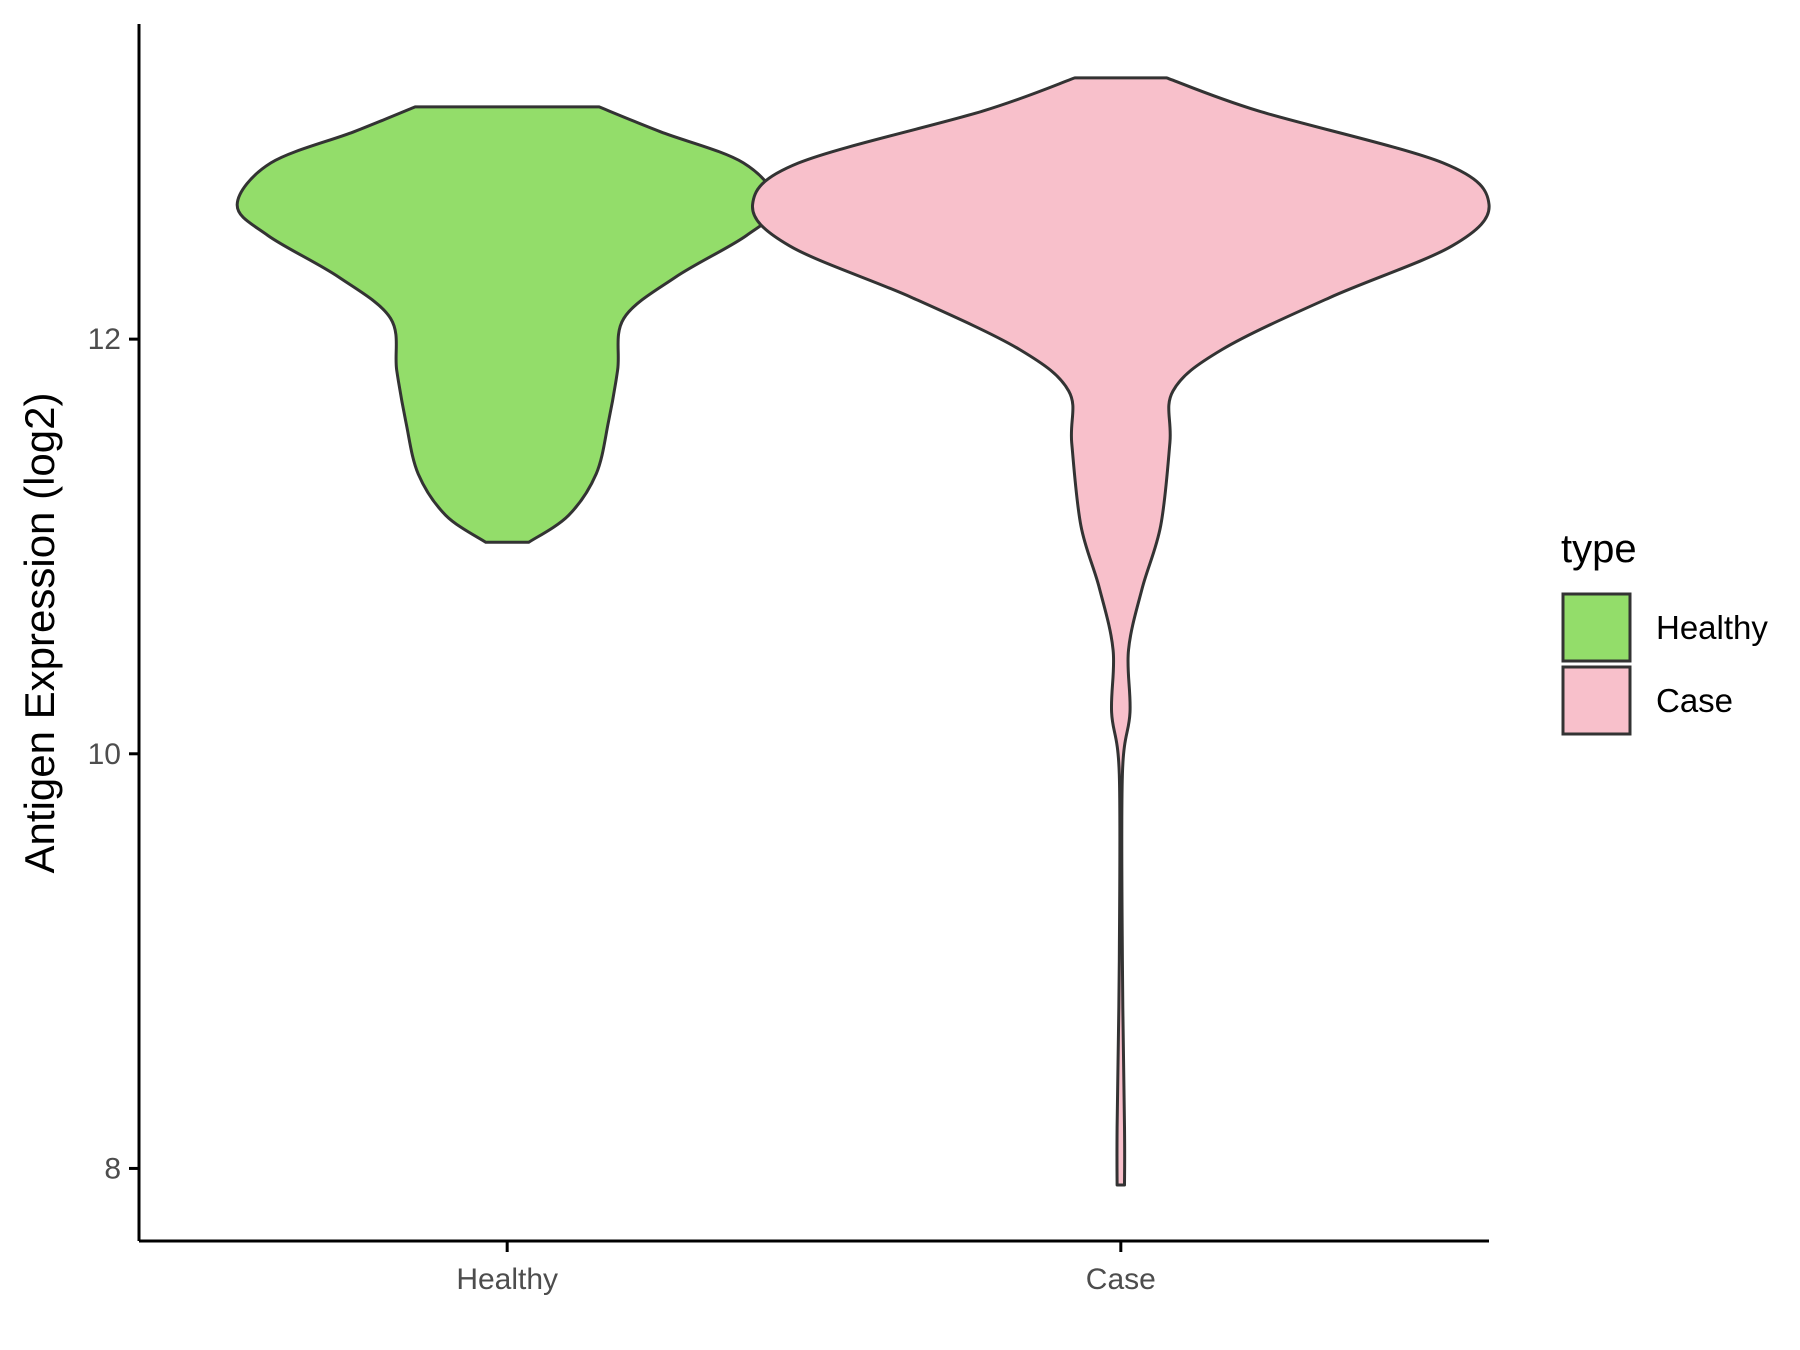 The image size is (1800, 1350). Describe the element at coordinates (507, 324) in the screenshot. I see `violin-healthy` at that location.